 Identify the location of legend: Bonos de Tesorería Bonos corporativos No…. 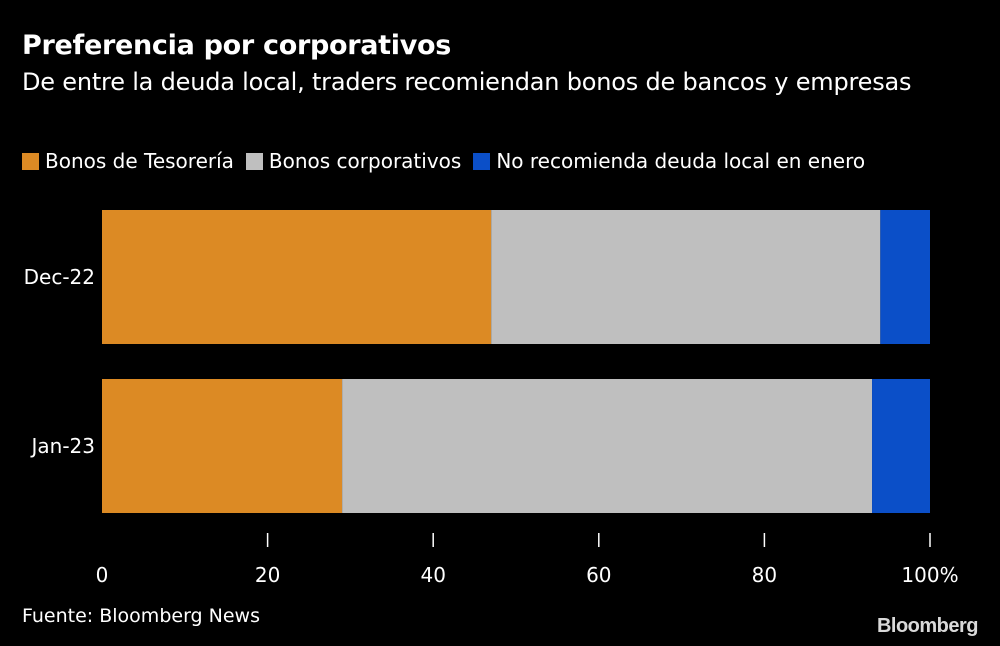
(443, 161).